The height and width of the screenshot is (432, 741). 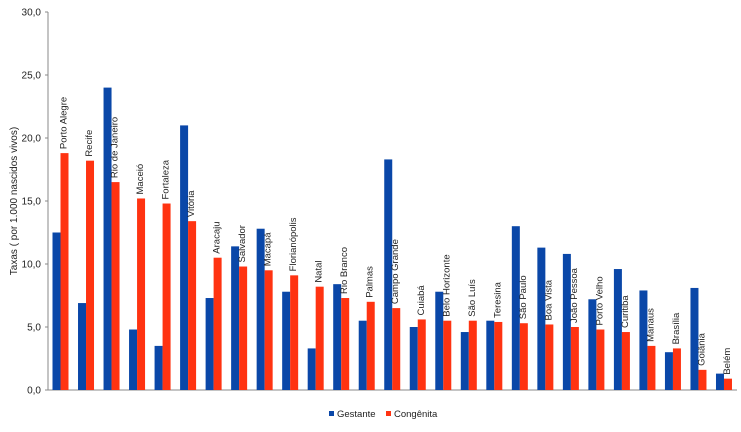 What do you see at coordinates (446, 285) in the screenshot?
I see `category-label: Belo Horizonte` at bounding box center [446, 285].